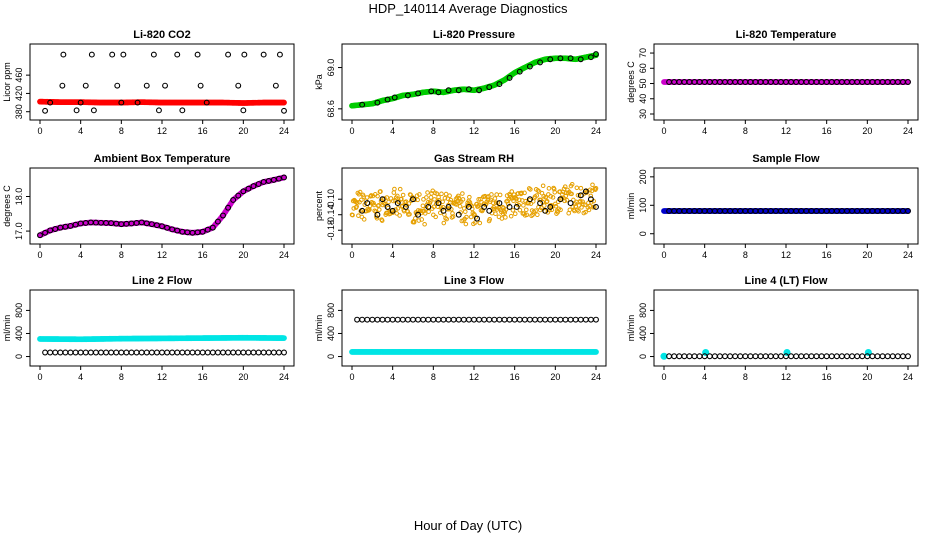  Describe the element at coordinates (7, 206) in the screenshot. I see `y-axis-label: degrees C` at that location.